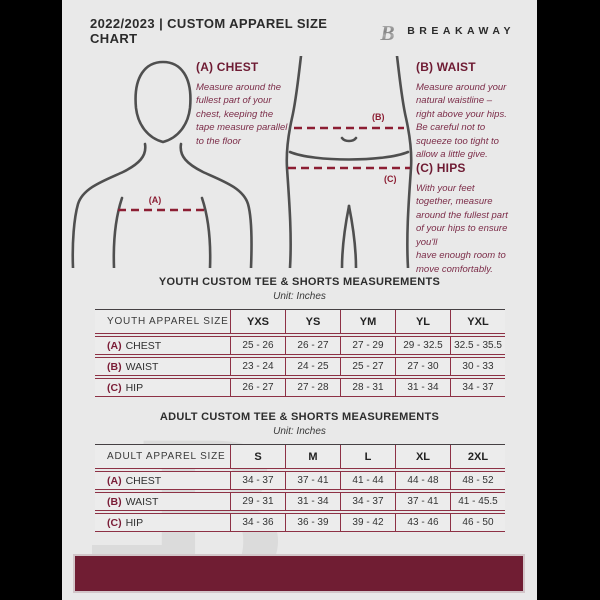 The width and height of the screenshot is (600, 600). I want to click on column-header: M, so click(312, 456).